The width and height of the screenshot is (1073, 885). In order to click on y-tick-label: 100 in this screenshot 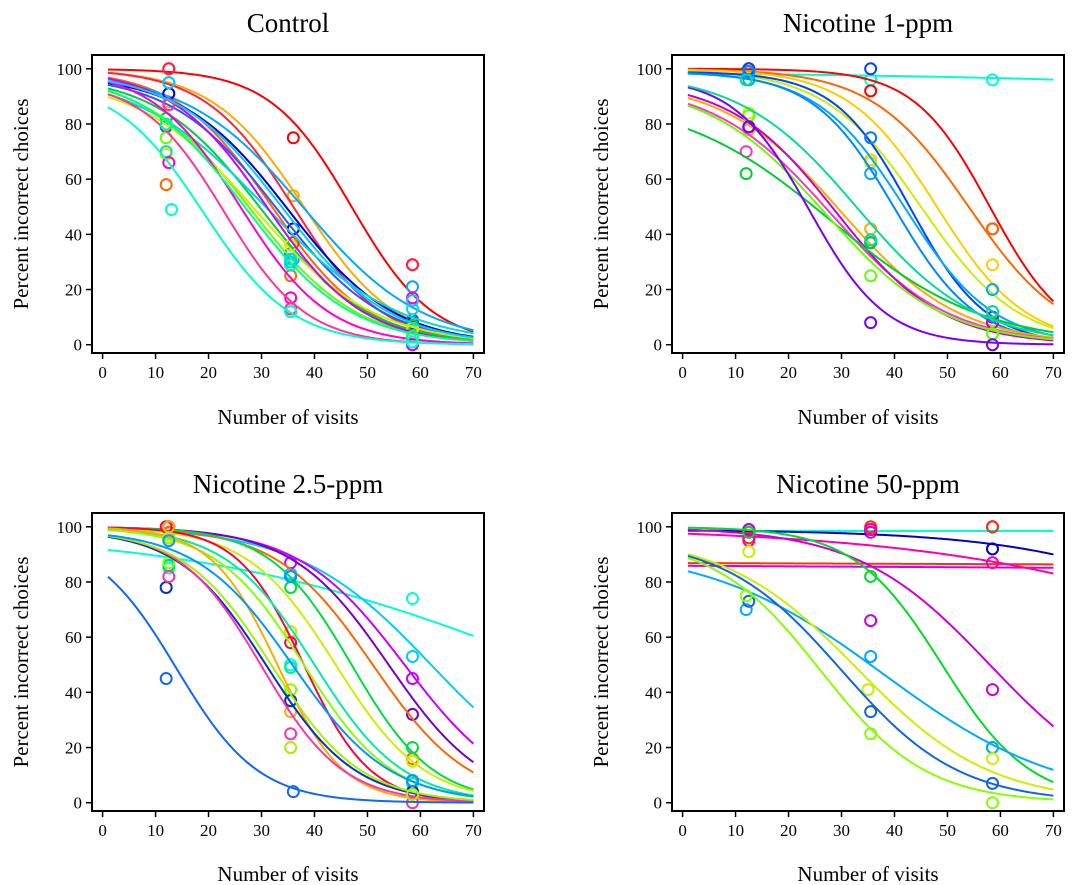, I will do `click(70, 527)`.